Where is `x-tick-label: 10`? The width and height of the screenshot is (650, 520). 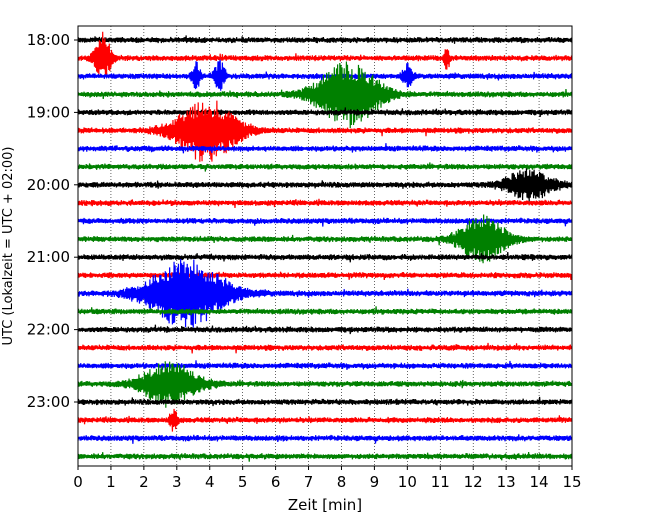 x-tick-label: 10 is located at coordinates (407, 482).